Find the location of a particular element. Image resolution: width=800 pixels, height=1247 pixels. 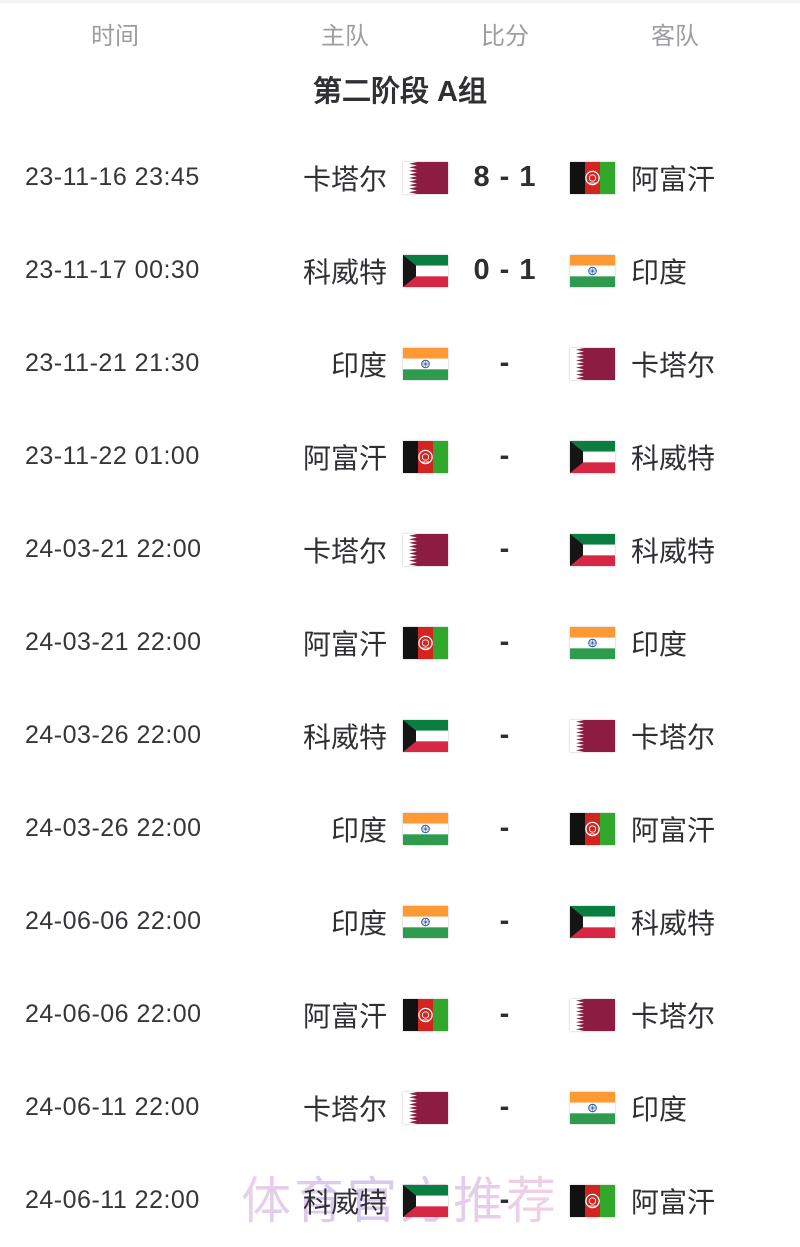

column-header-time: 时间 is located at coordinates (115, 36).